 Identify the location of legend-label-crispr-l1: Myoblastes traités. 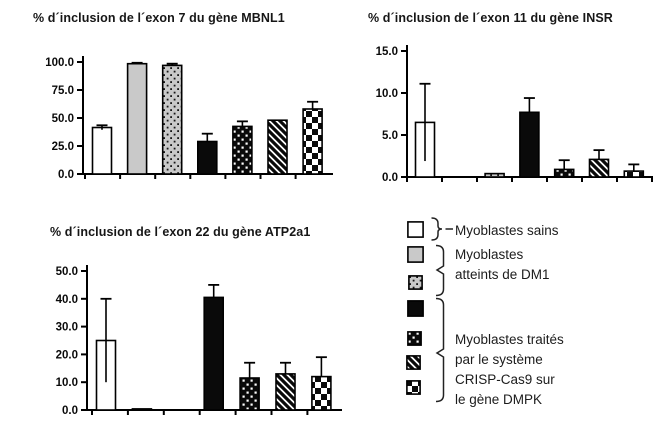
(509, 339).